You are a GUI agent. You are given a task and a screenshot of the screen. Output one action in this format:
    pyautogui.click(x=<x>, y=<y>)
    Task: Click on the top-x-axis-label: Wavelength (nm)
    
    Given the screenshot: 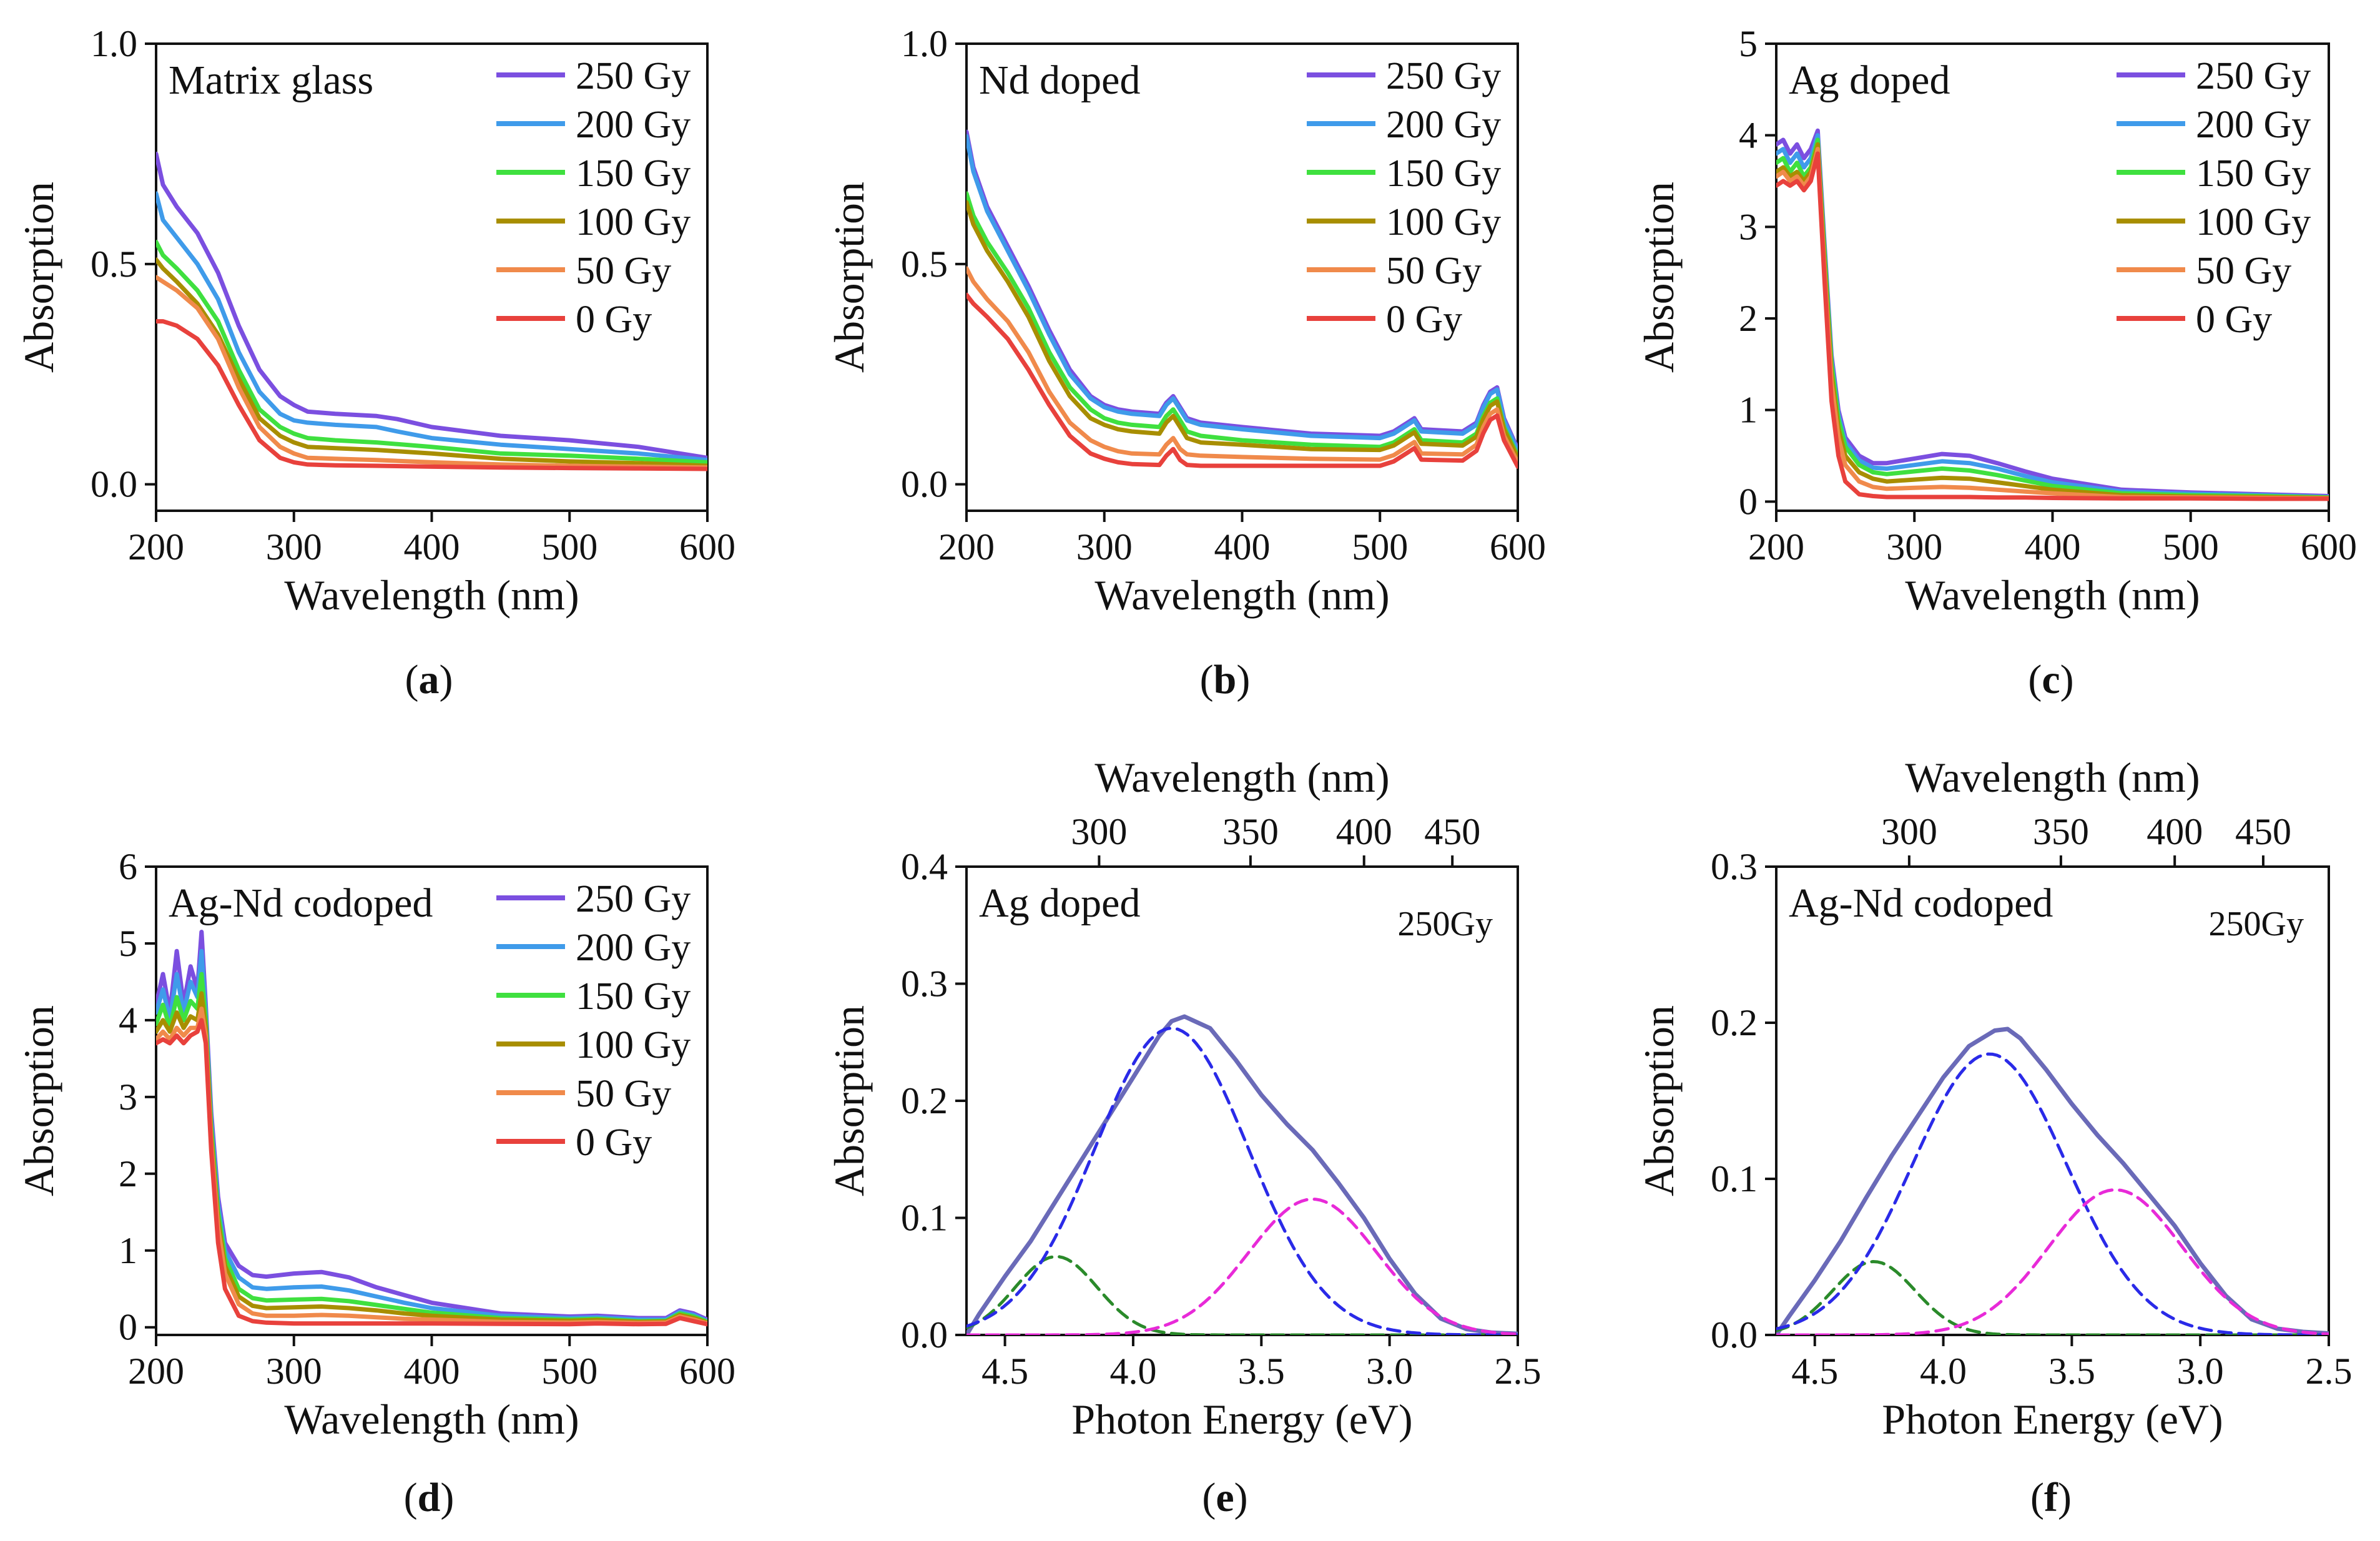 What is the action you would take?
    pyautogui.click(x=2053, y=777)
    